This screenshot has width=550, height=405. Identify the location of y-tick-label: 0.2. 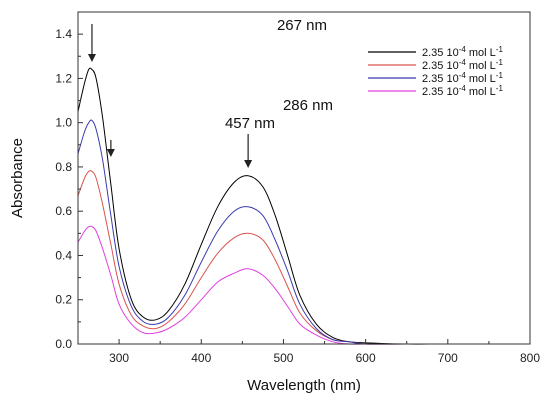
(63, 300).